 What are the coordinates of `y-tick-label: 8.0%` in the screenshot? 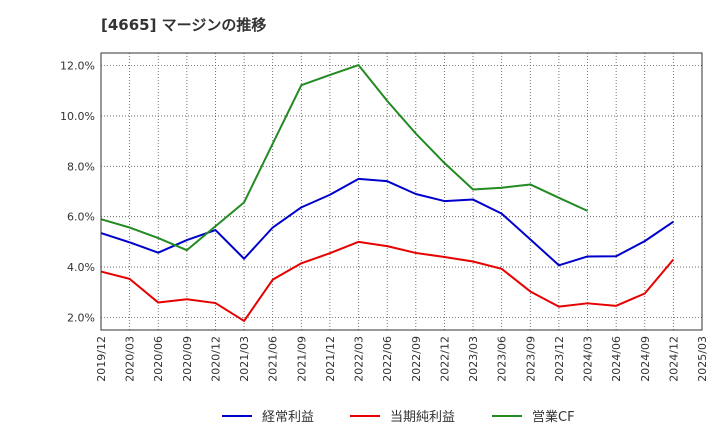 It's located at (81, 166).